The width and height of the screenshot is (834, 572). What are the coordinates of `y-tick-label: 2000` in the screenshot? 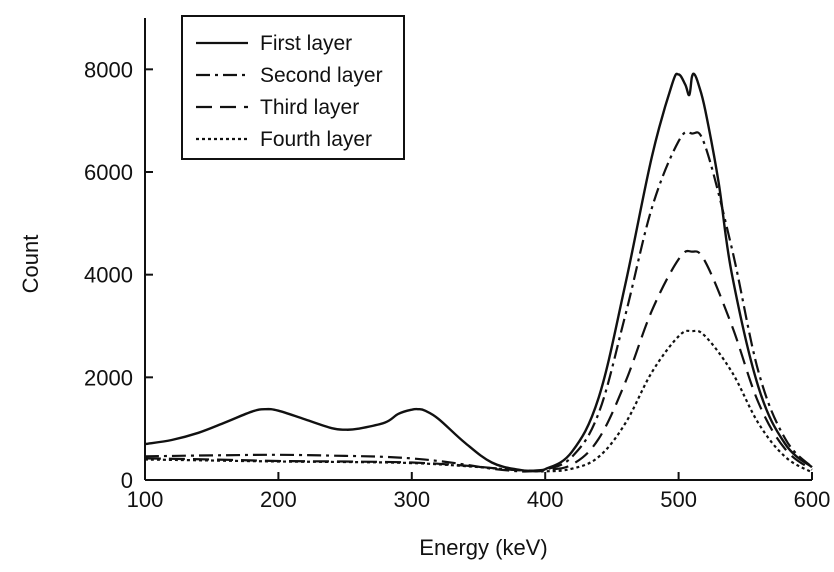 It's located at (108, 377).